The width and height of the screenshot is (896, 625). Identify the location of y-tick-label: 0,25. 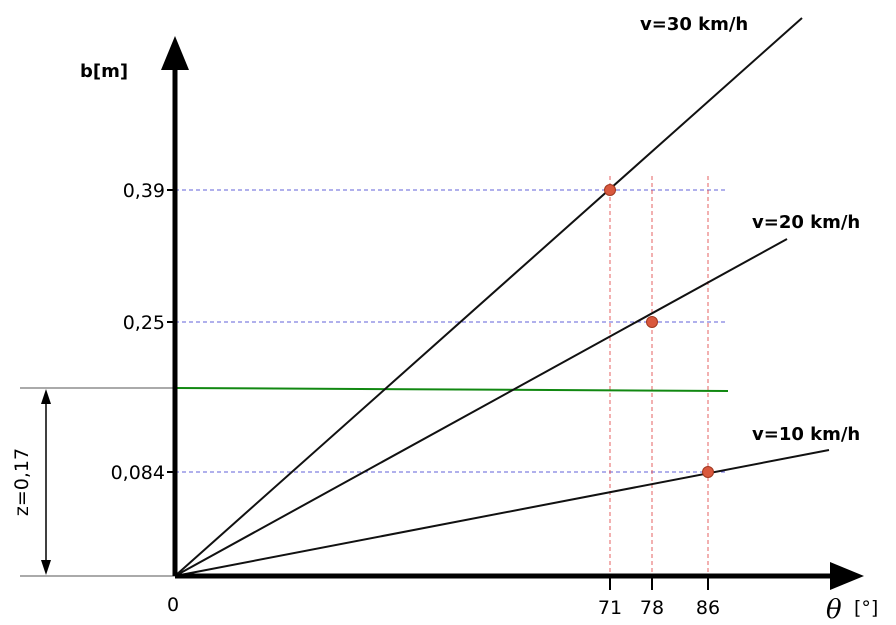
(144, 323).